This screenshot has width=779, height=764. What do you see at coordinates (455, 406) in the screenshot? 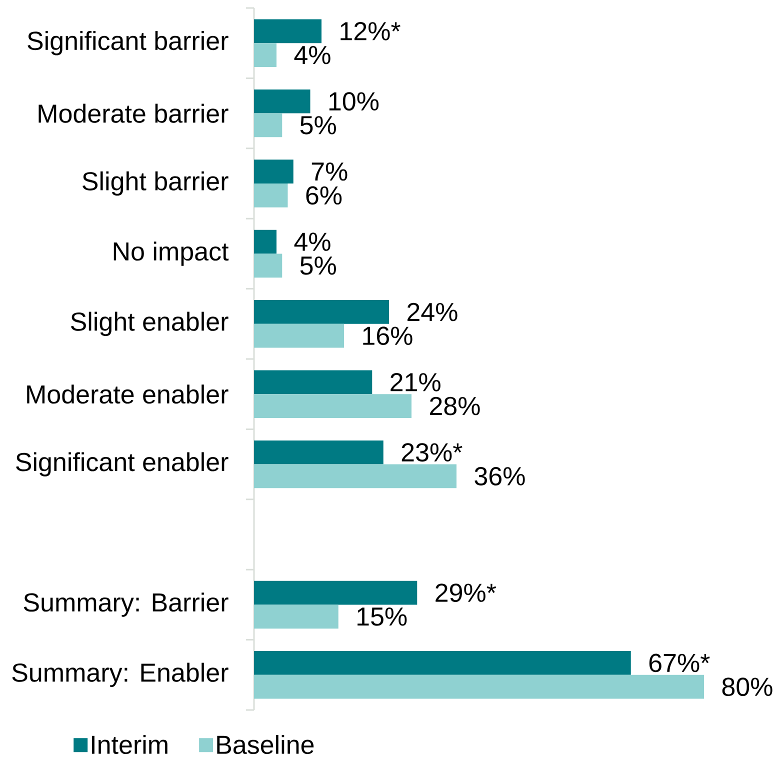
I see `data-label: 28%` at bounding box center [455, 406].